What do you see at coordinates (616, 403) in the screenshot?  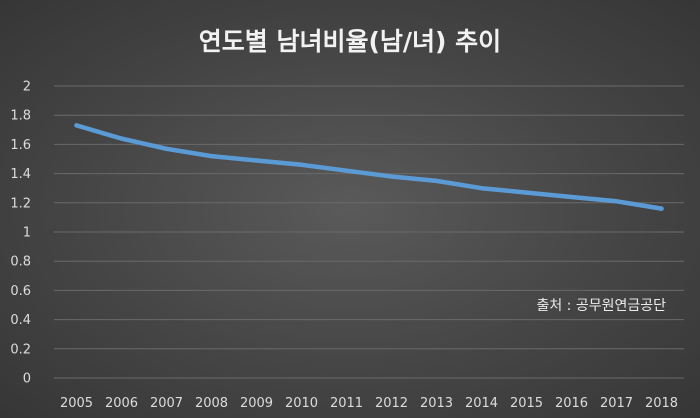 I see `x-tick-label: 2017` at bounding box center [616, 403].